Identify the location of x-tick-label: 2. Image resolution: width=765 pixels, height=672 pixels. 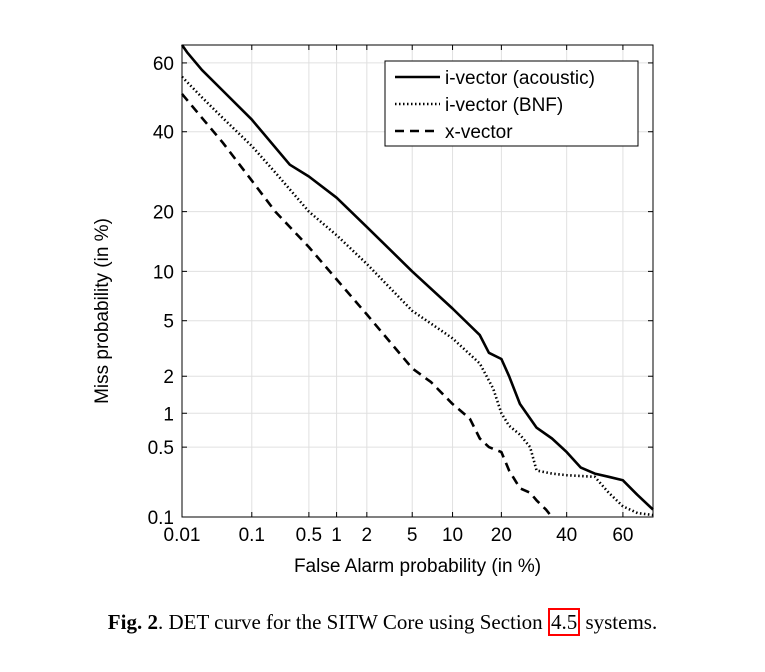
(367, 535).